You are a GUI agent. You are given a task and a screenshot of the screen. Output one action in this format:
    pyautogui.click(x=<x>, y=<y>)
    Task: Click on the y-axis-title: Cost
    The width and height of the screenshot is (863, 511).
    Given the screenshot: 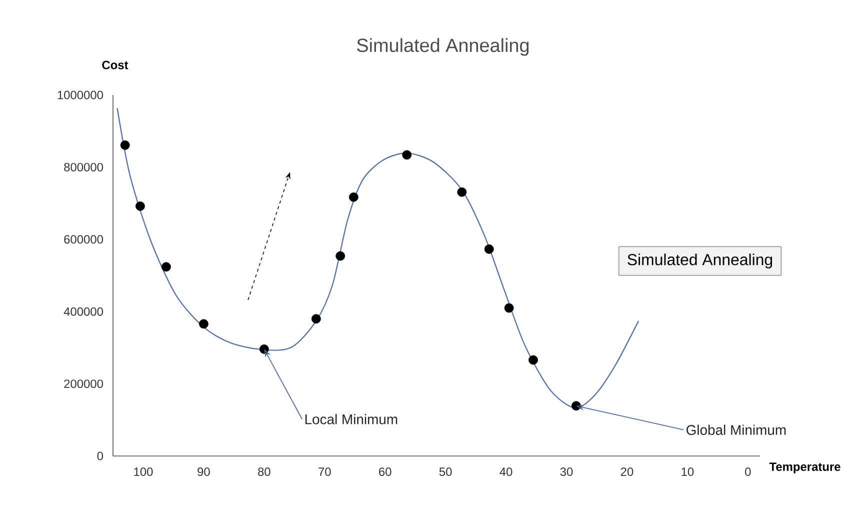 What is the action you would take?
    pyautogui.click(x=115, y=65)
    